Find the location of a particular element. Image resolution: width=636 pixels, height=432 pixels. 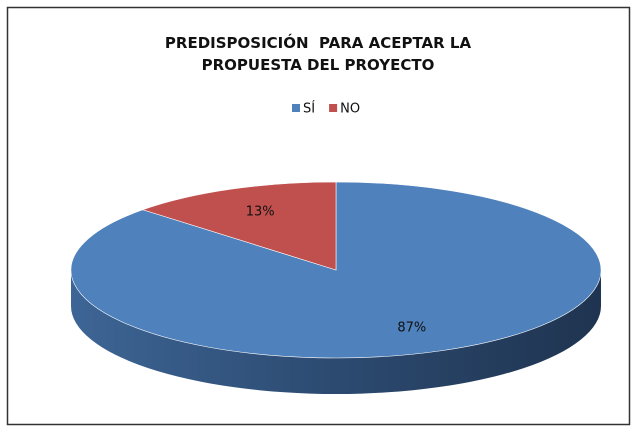

data-label: 87% is located at coordinates (411, 328).